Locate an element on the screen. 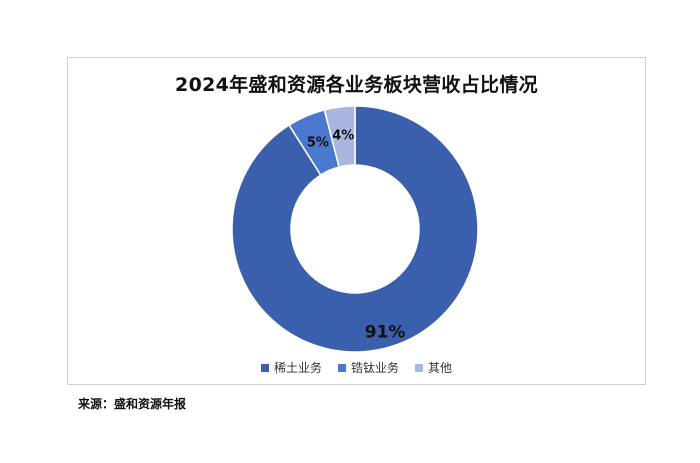 The height and width of the screenshot is (463, 700). legend-label: 稀土业务 is located at coordinates (297, 368).